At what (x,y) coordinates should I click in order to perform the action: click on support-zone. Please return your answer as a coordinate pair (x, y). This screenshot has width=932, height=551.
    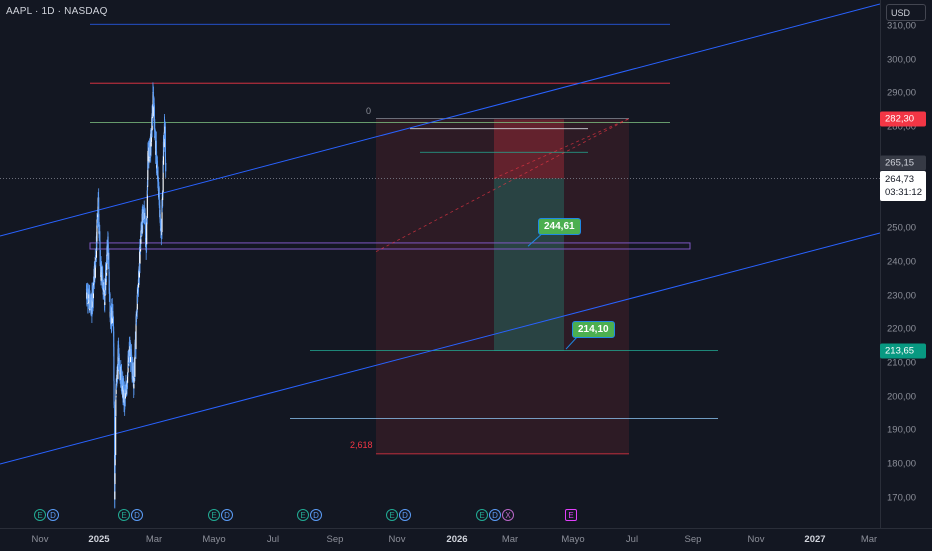
    Looking at the image, I should click on (390, 246).